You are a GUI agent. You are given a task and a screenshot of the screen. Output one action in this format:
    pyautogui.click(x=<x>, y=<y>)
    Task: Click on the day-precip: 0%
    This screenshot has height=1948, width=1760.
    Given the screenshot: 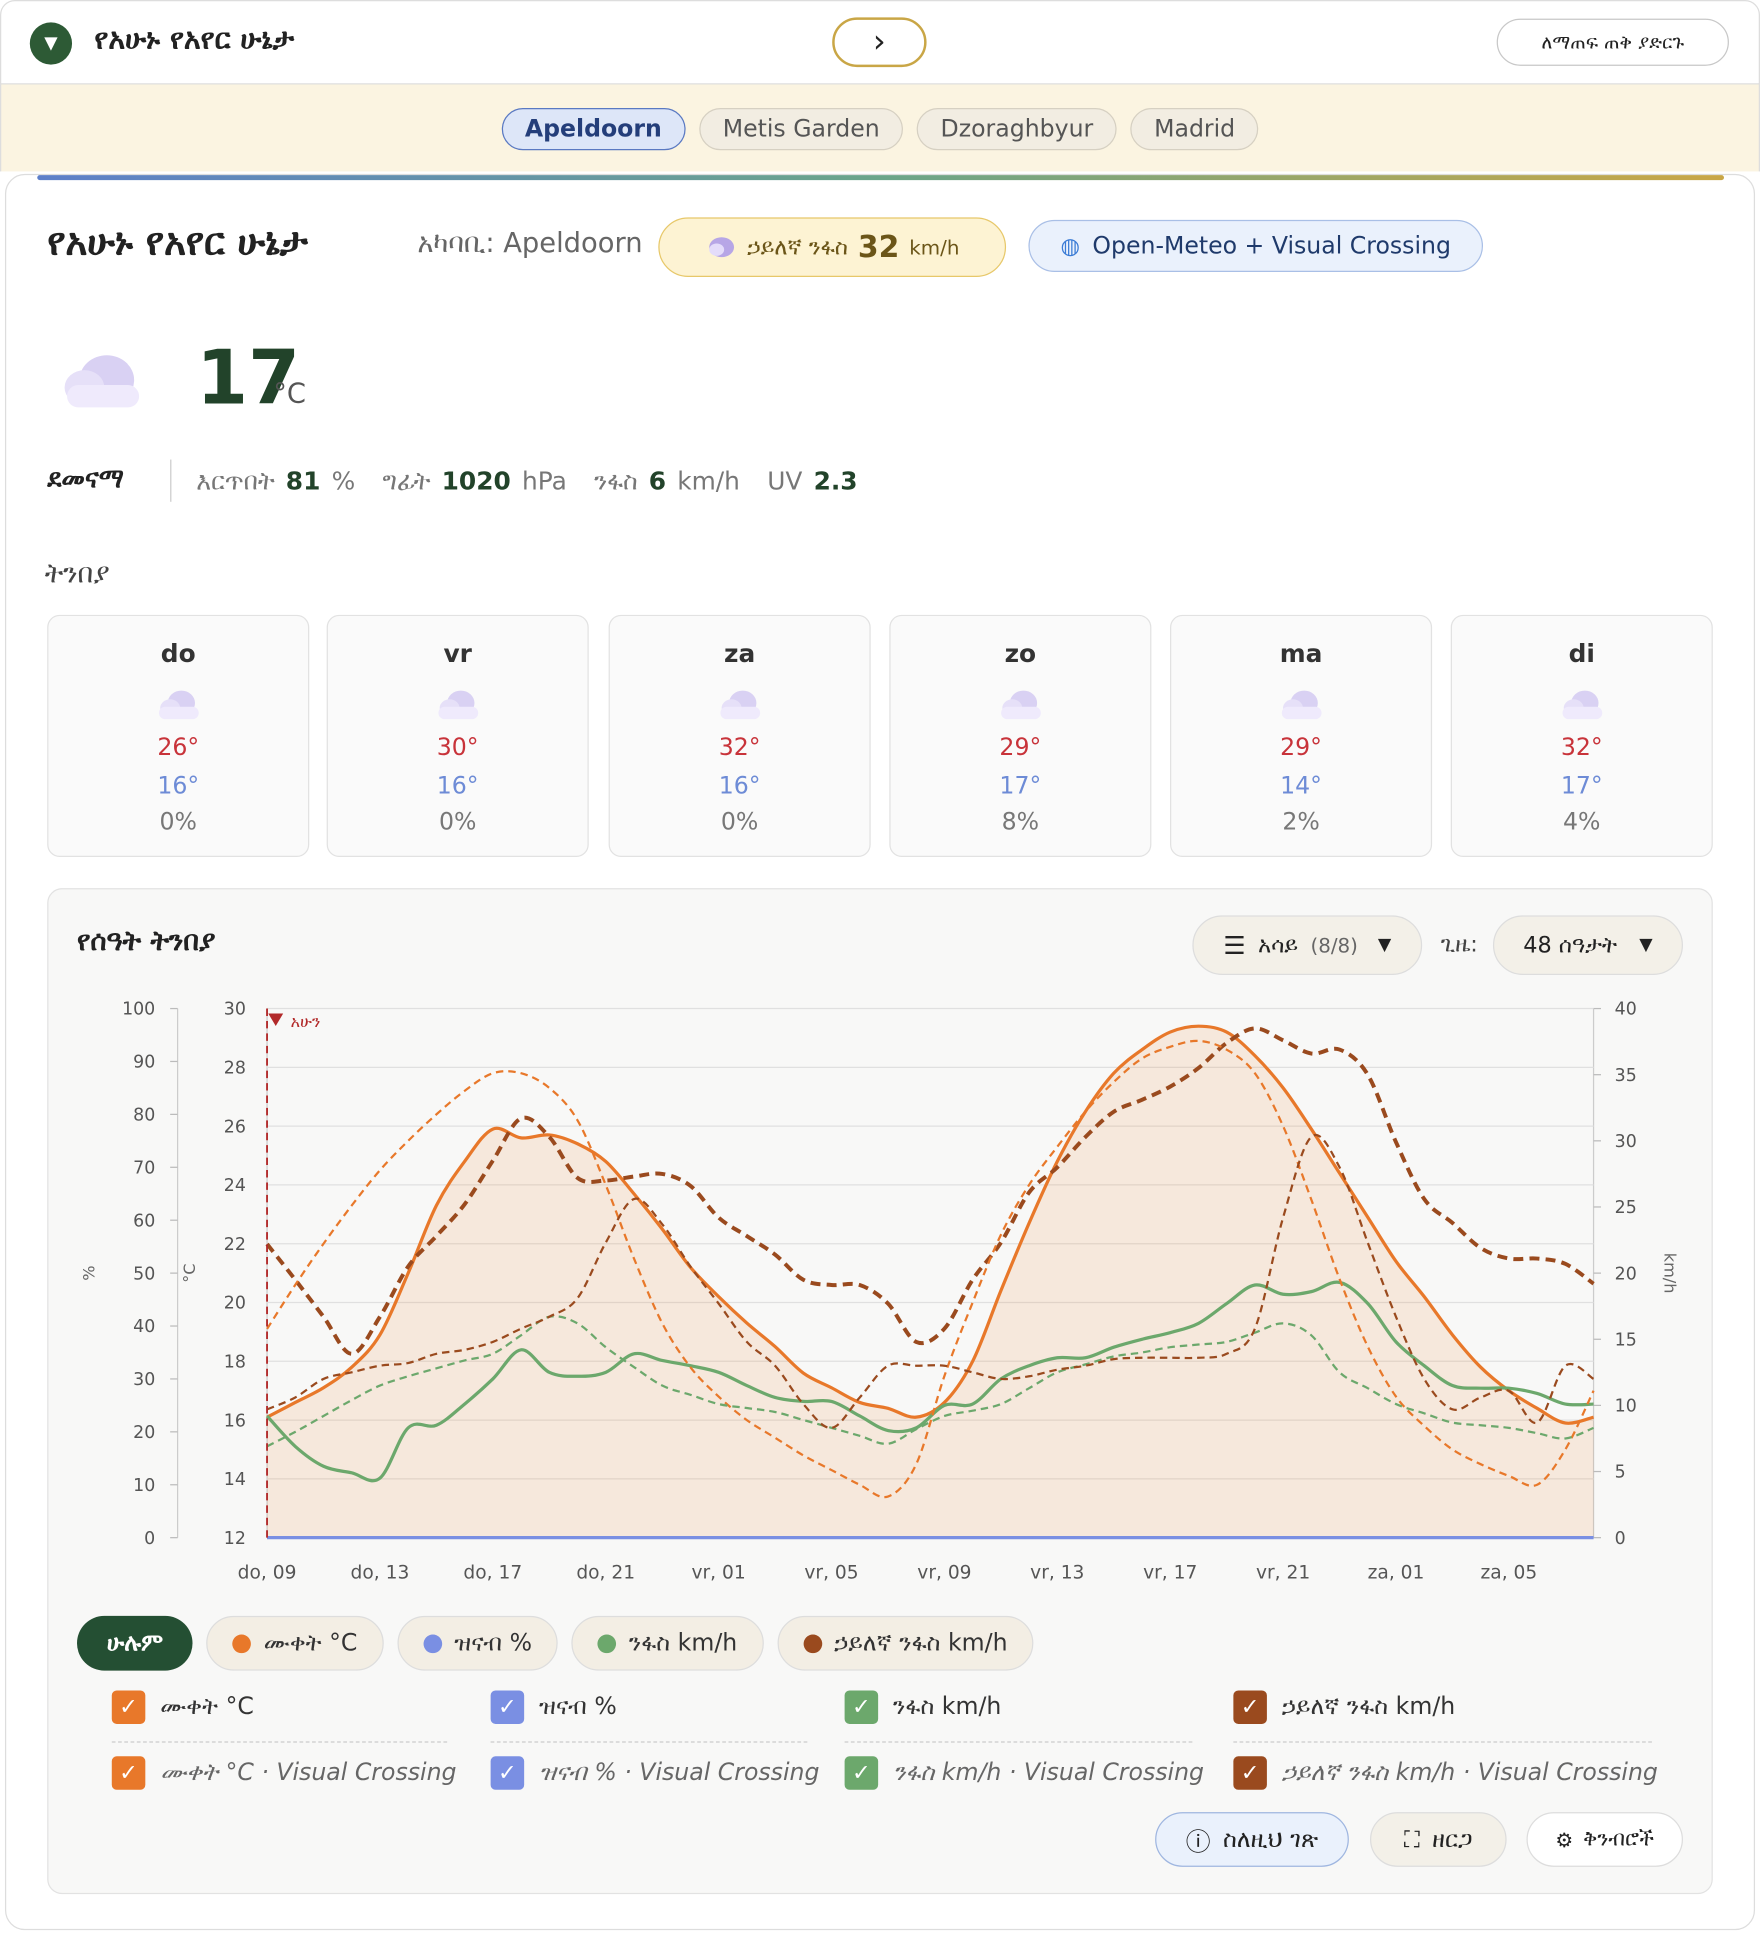 What is the action you would take?
    pyautogui.click(x=178, y=822)
    